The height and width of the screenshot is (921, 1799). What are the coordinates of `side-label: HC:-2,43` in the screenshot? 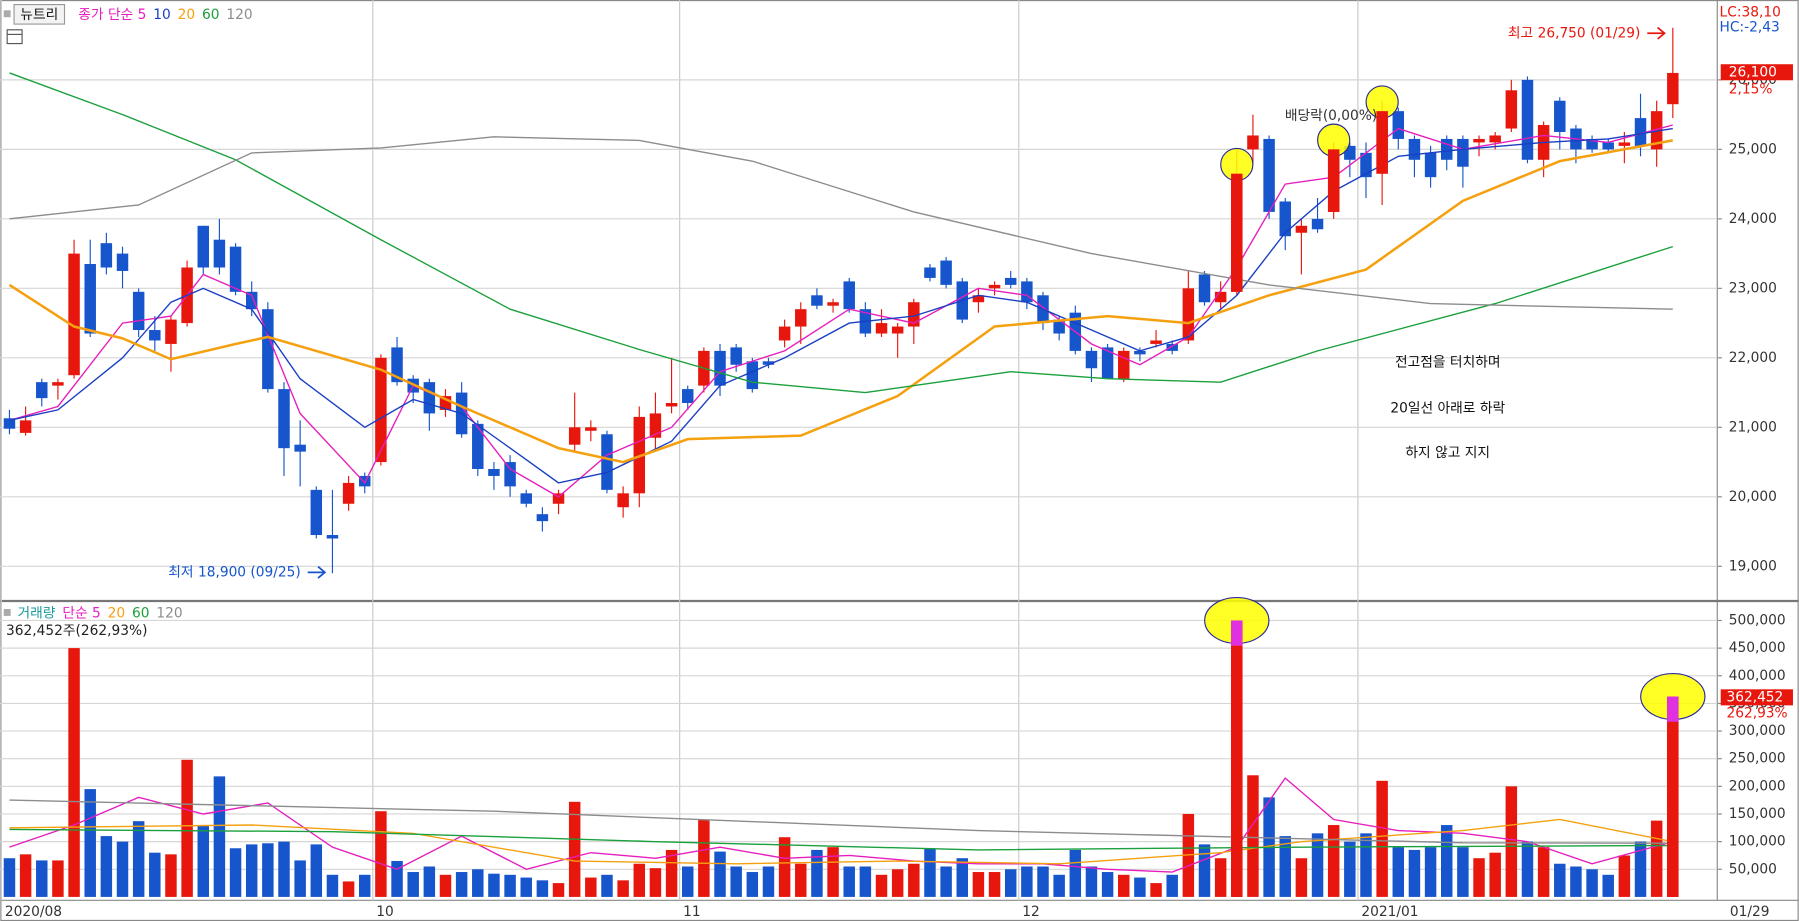 It's located at (1750, 28).